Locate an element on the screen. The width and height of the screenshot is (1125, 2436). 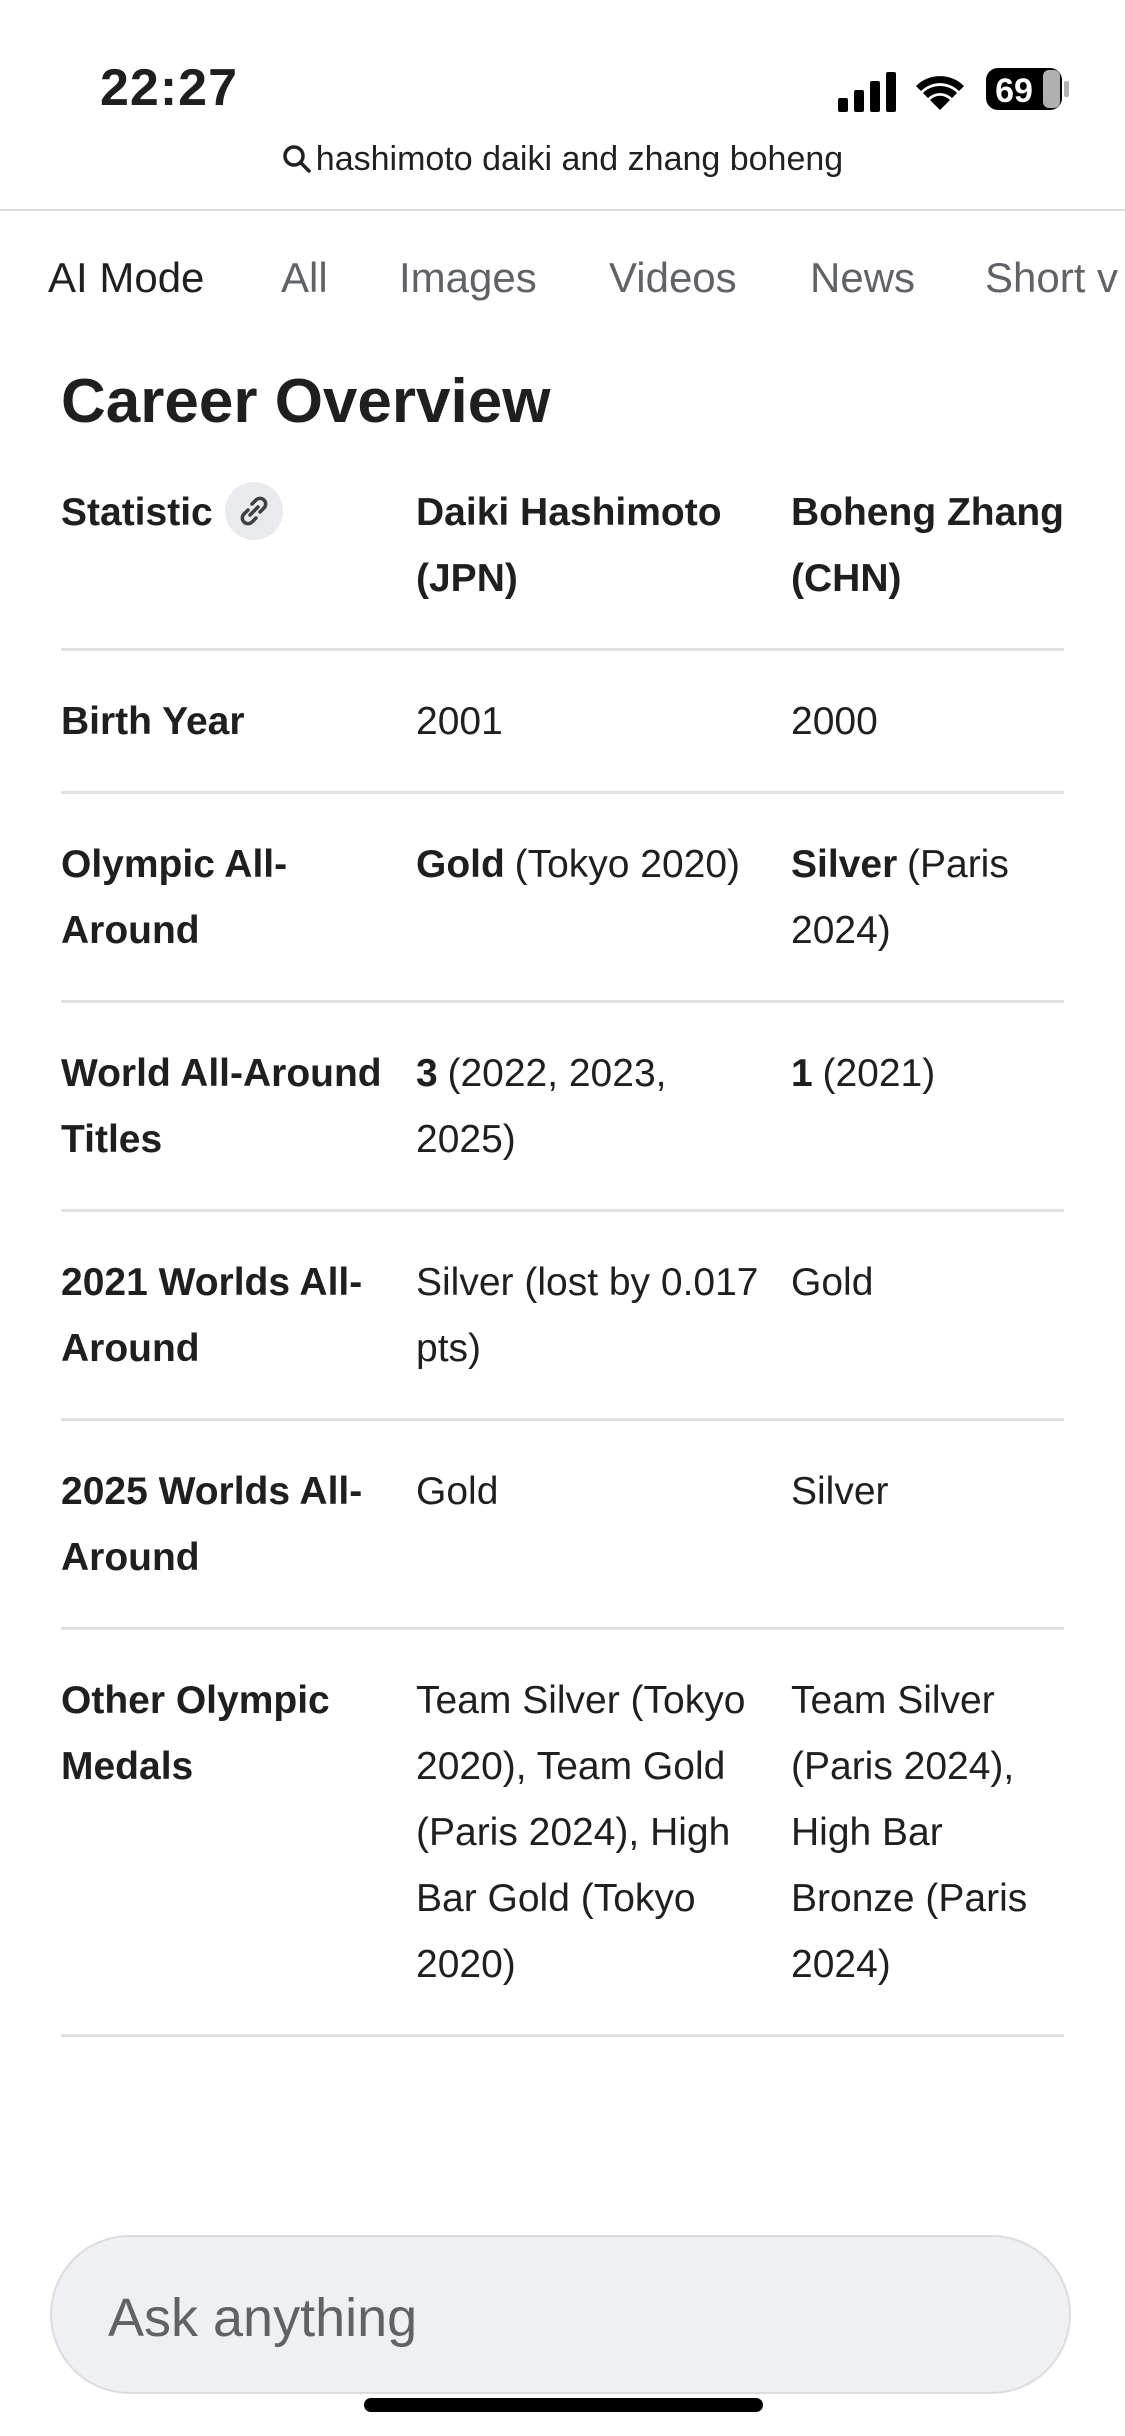
cell-text: 2021 Worlds All-Around is located at coordinates (212, 1315).